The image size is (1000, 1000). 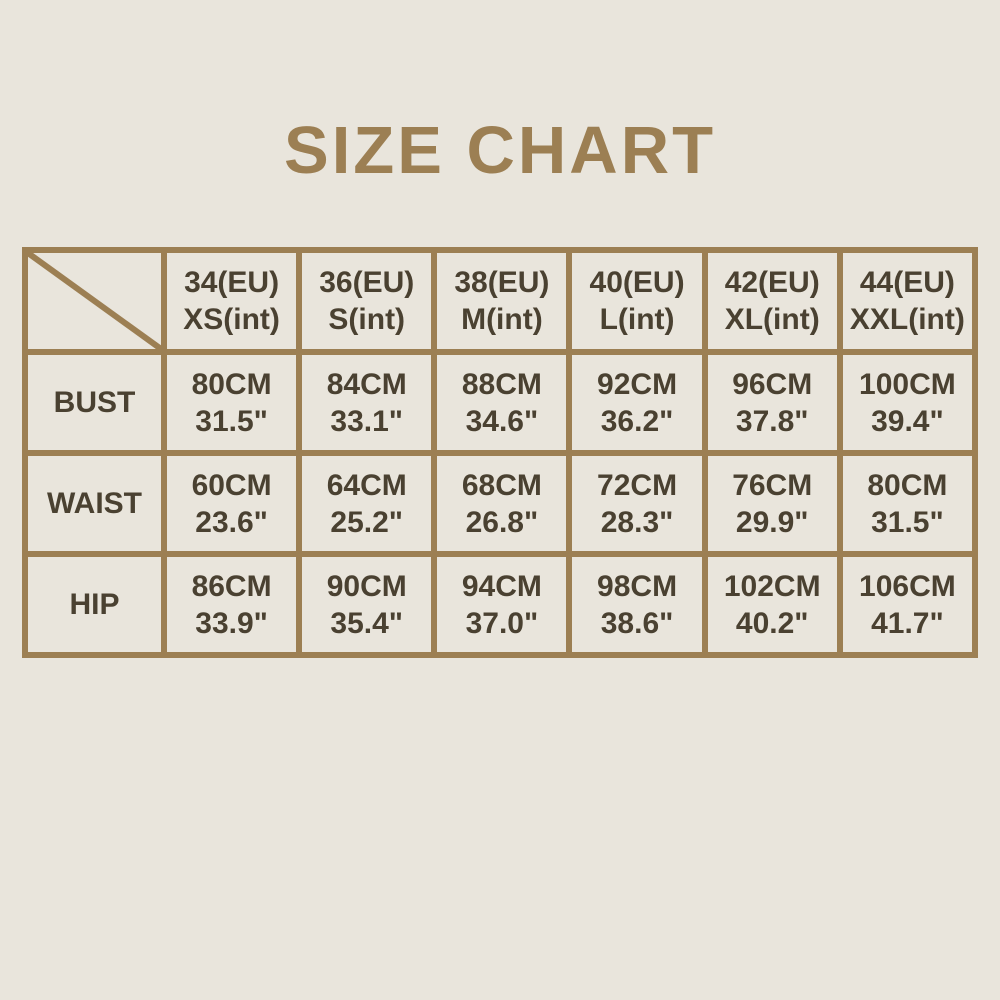 I want to click on measurement-cell: 98CM 38.6", so click(x=637, y=604).